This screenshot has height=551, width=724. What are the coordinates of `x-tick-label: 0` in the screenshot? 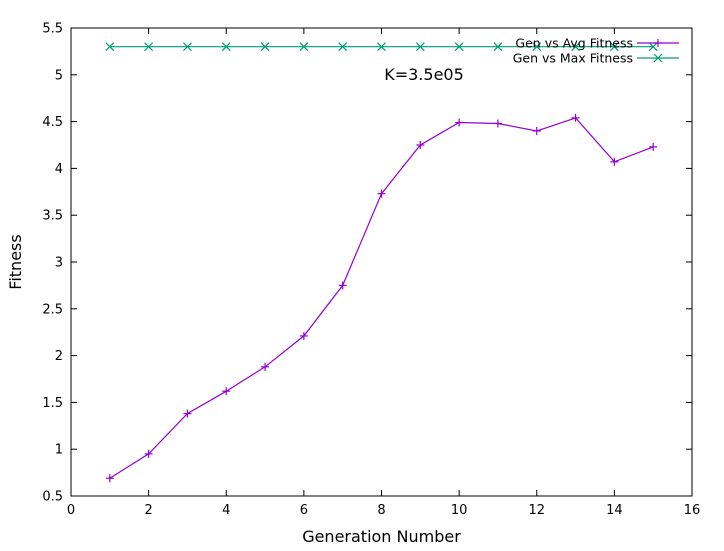 It's located at (71, 510).